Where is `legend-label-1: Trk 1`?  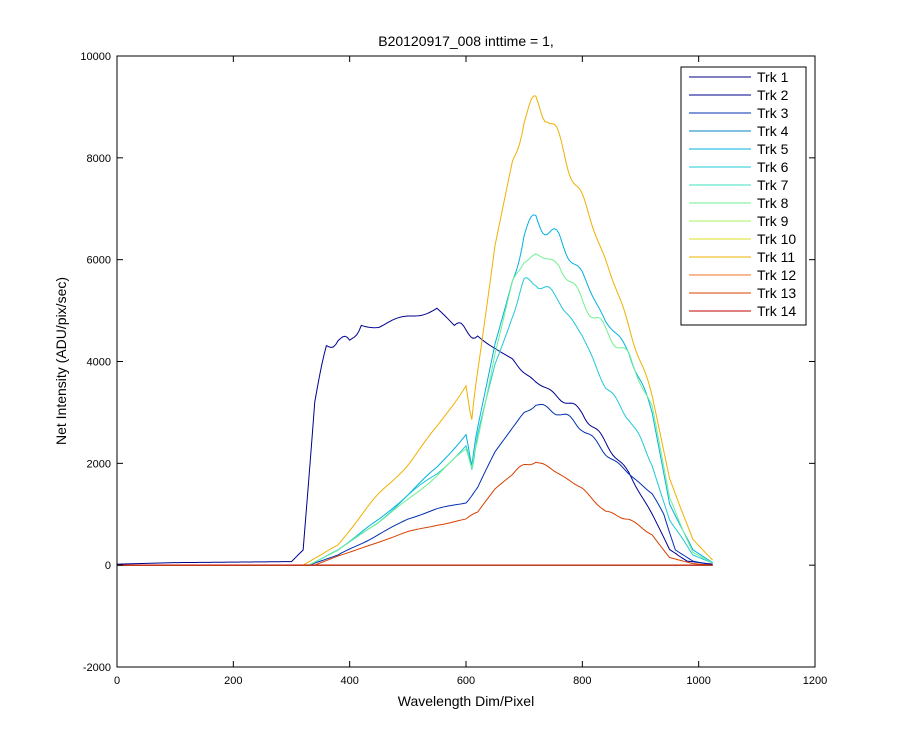
legend-label-1: Trk 1 is located at coordinates (773, 77).